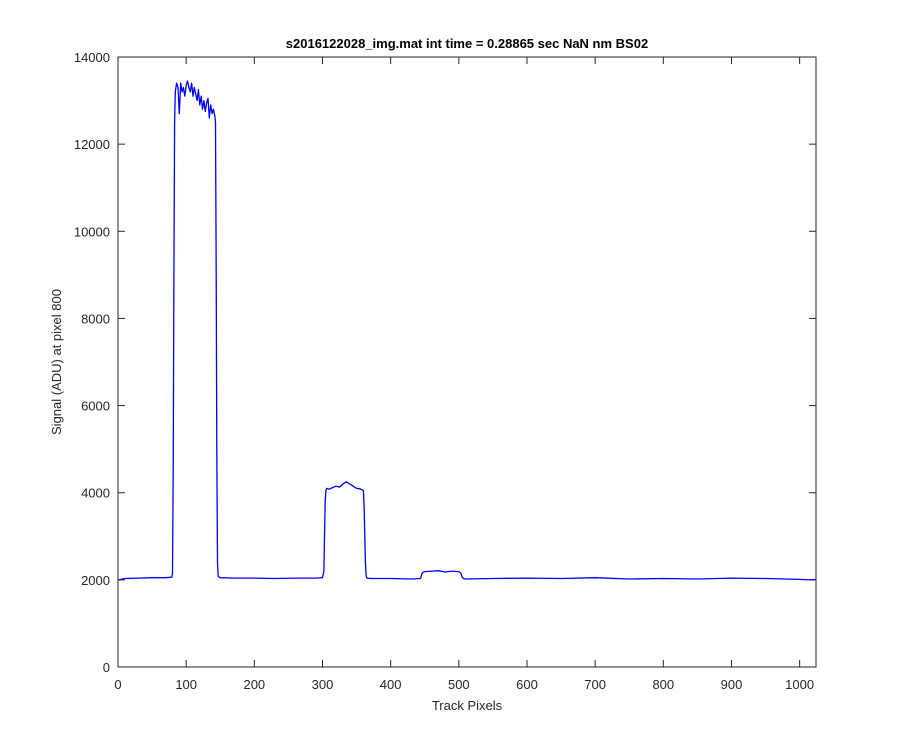  What do you see at coordinates (92, 144) in the screenshot?
I see `y-tick-label: 12000` at bounding box center [92, 144].